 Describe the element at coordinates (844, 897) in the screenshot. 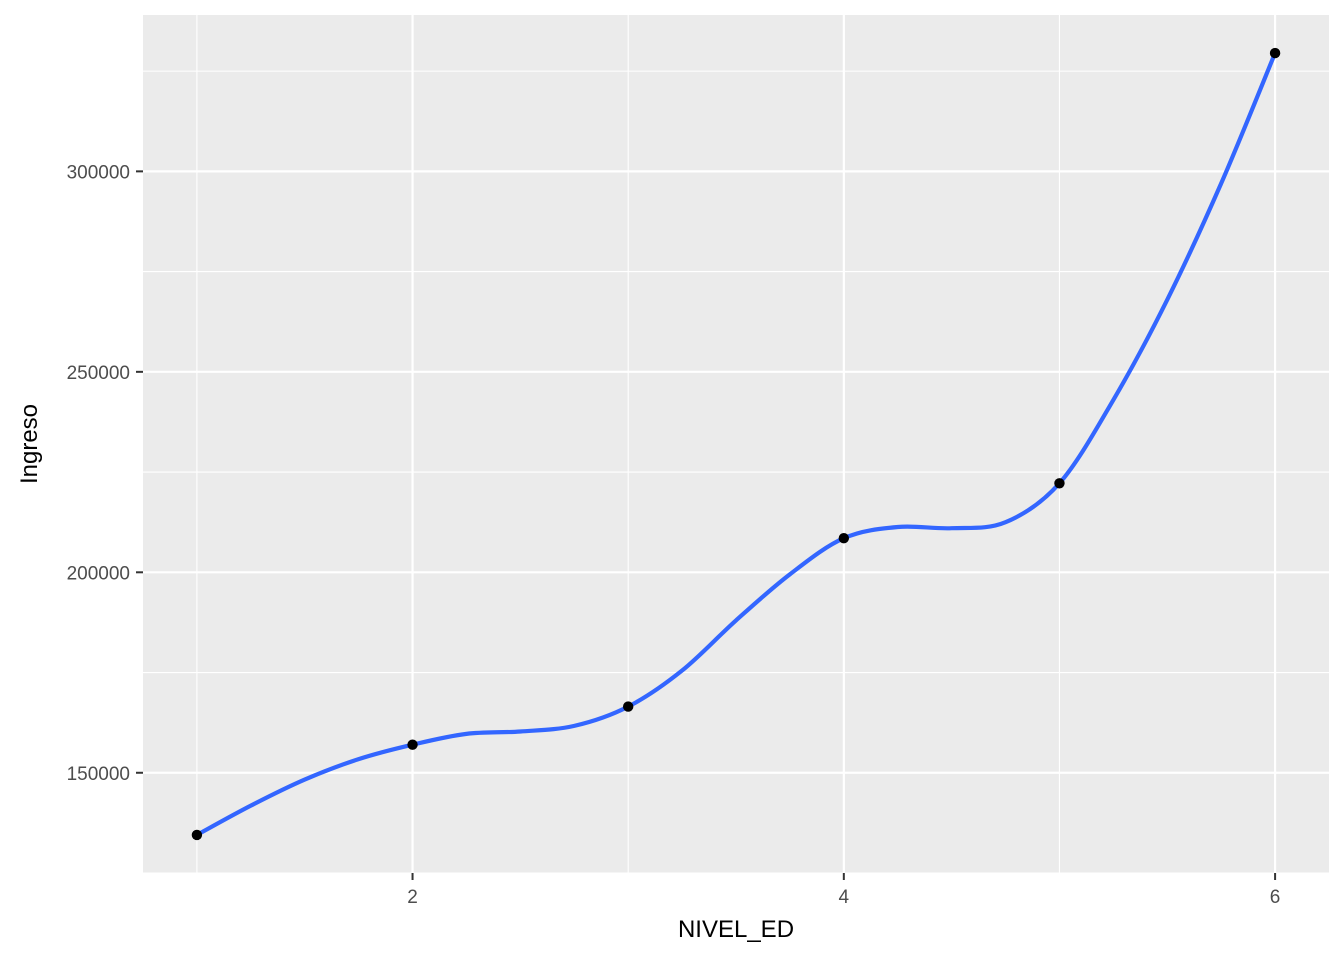

I see `x-tick-label: 4` at that location.